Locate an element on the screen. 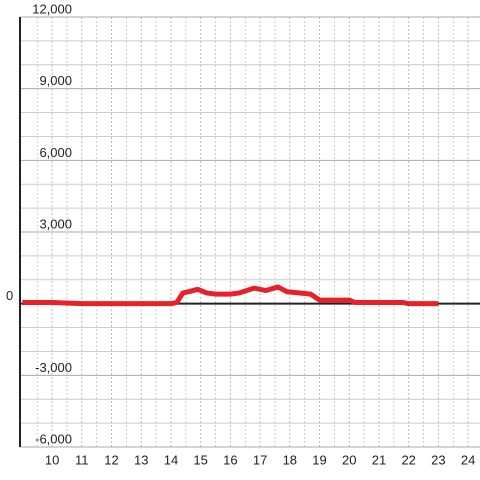  x-tick-label: 11 is located at coordinates (82, 459).